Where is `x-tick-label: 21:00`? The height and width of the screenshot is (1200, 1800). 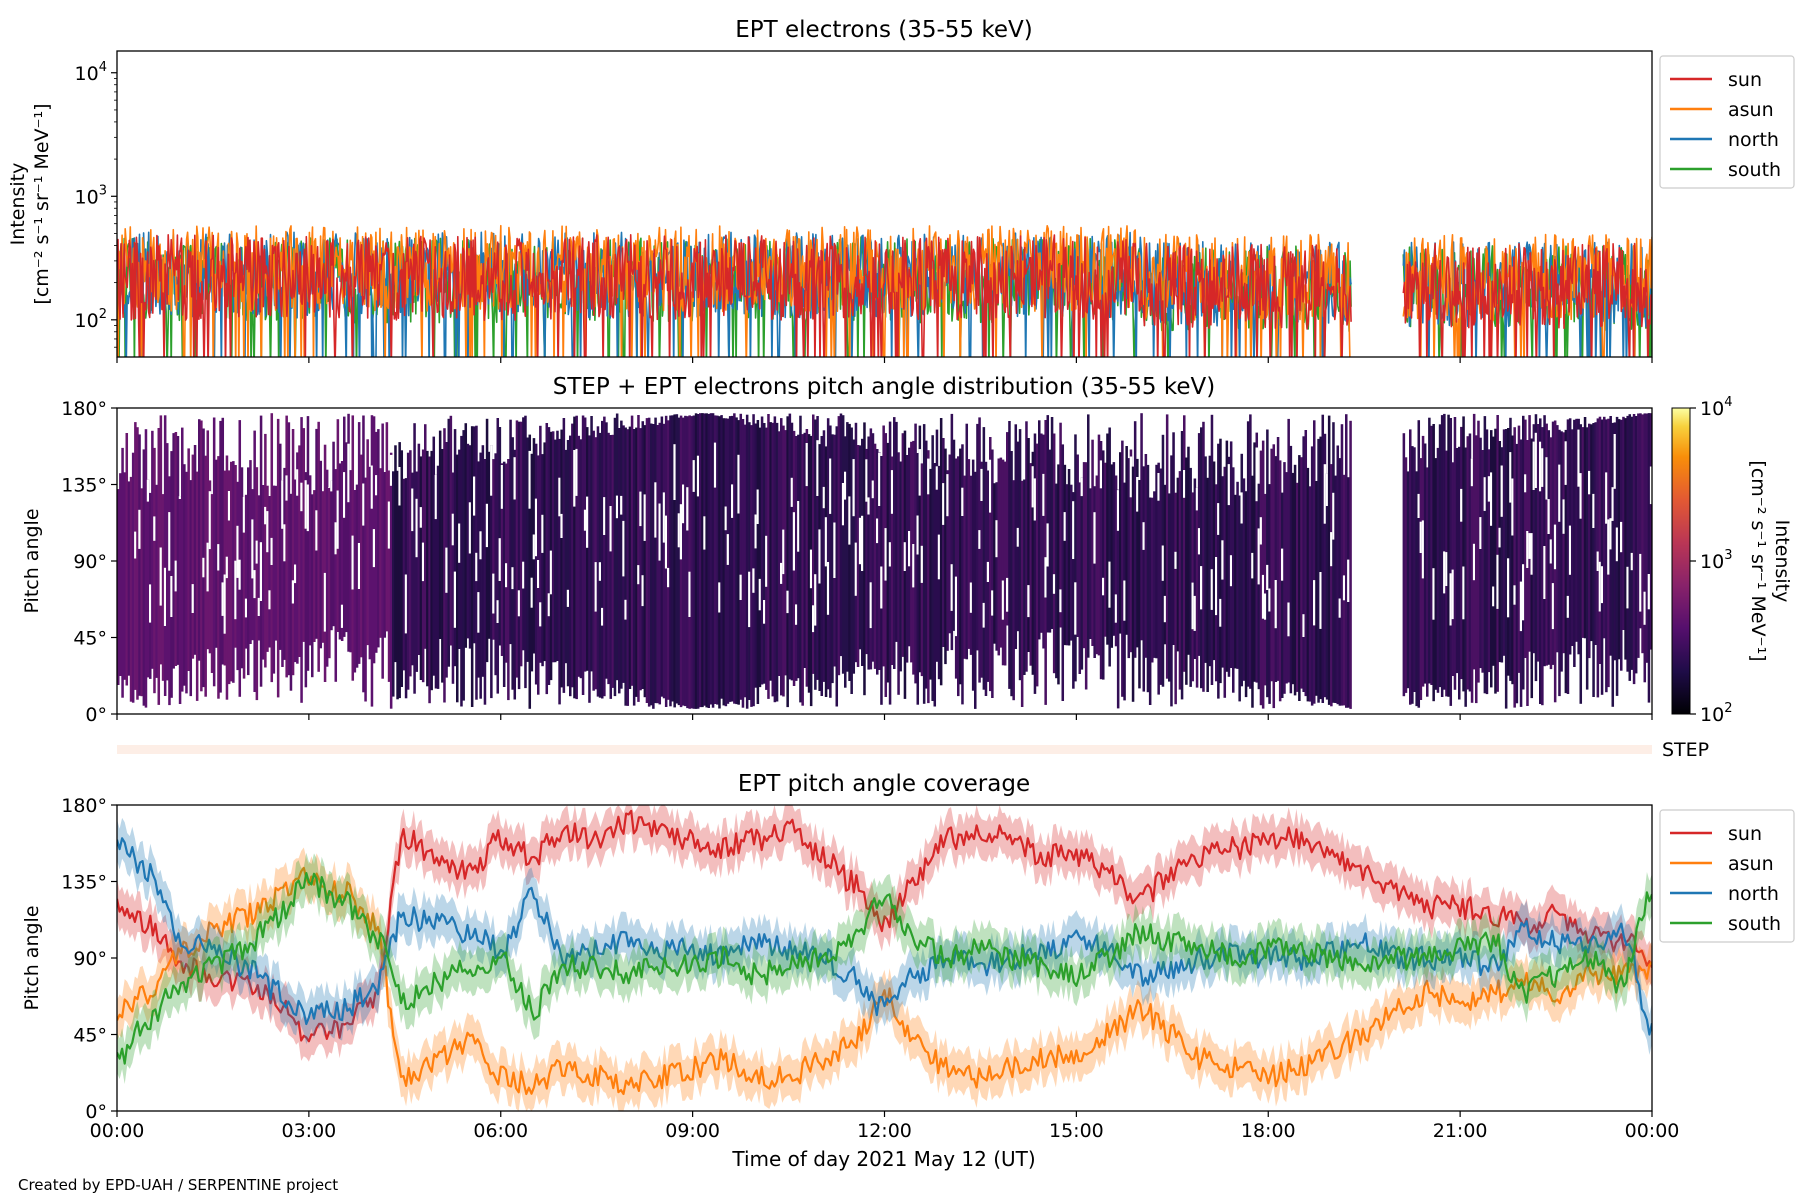
x-tick-label: 21:00 is located at coordinates (1460, 1131).